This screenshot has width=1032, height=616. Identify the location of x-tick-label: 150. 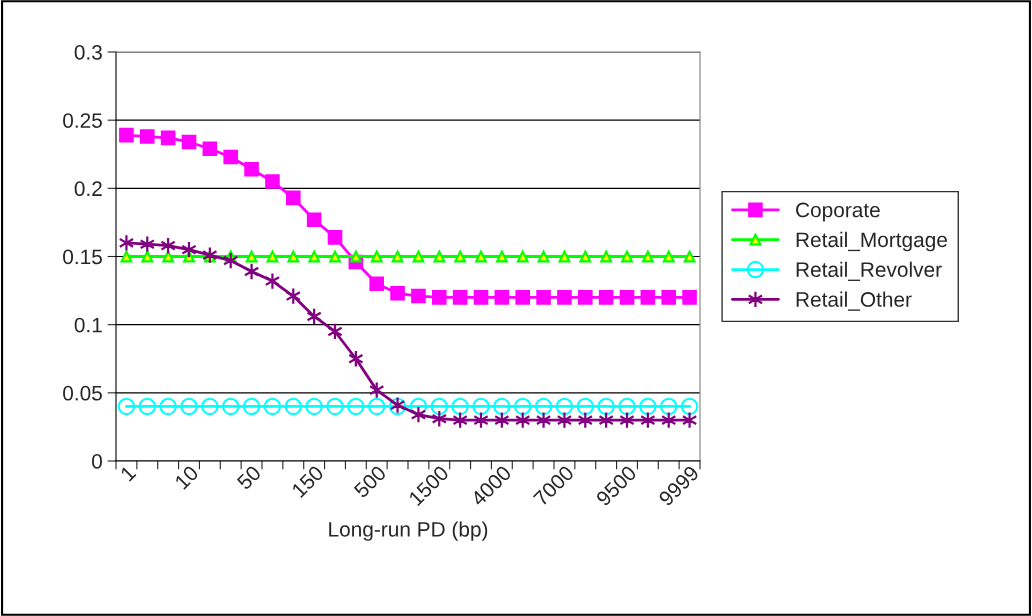
(308, 481).